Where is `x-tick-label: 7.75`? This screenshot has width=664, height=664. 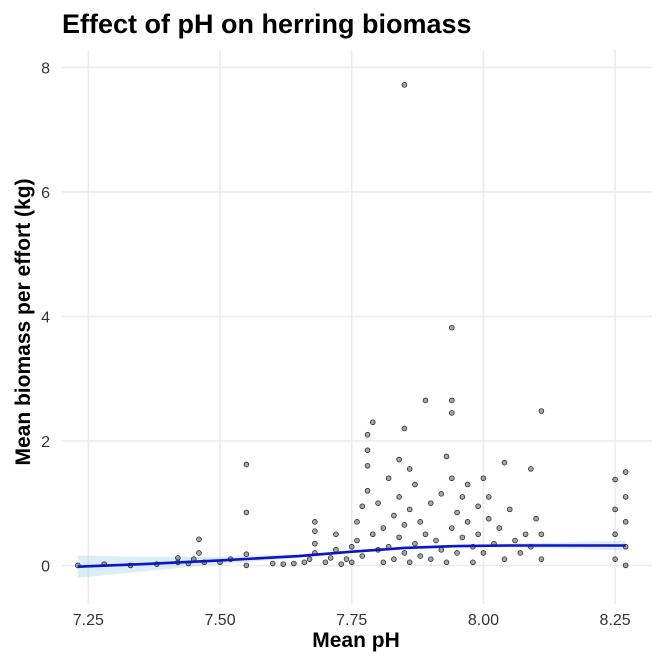
x-tick-label: 7.75 is located at coordinates (351, 620).